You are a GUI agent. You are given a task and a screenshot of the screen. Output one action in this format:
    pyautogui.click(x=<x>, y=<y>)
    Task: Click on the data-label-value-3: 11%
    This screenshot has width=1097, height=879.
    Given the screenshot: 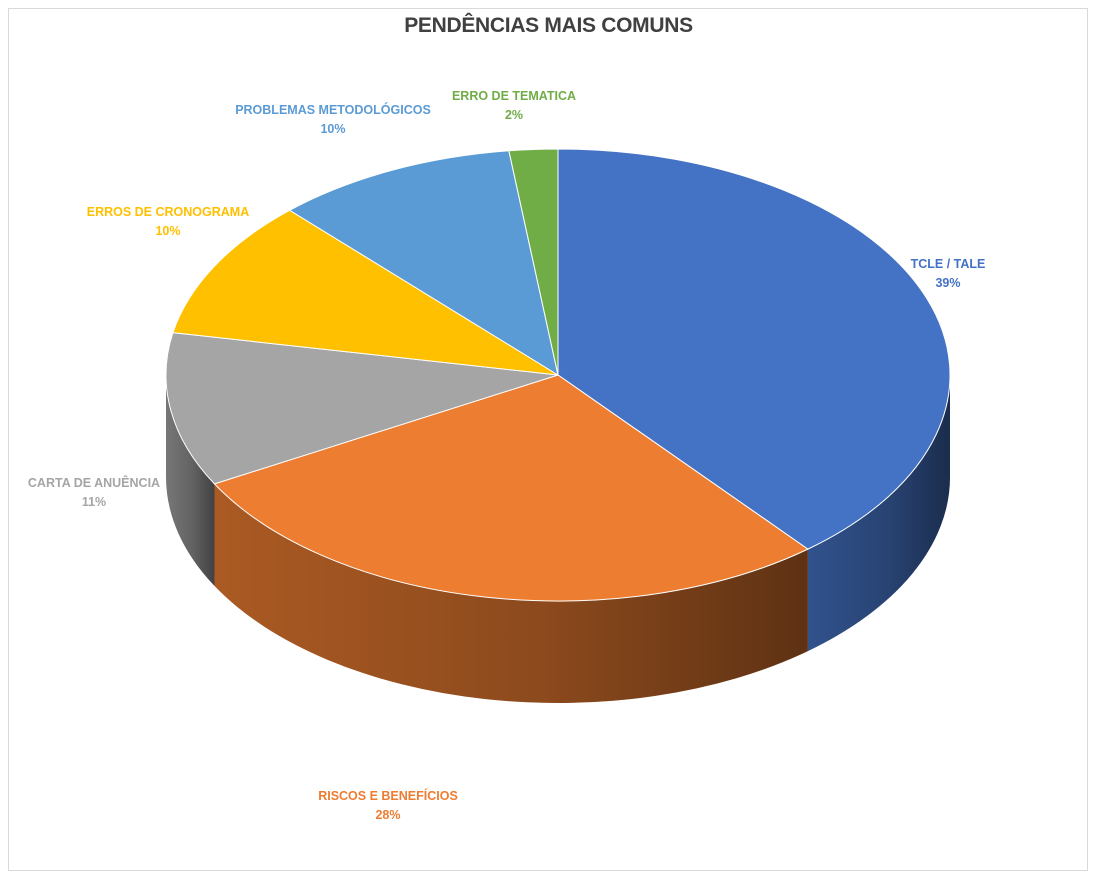 What is the action you would take?
    pyautogui.click(x=94, y=502)
    